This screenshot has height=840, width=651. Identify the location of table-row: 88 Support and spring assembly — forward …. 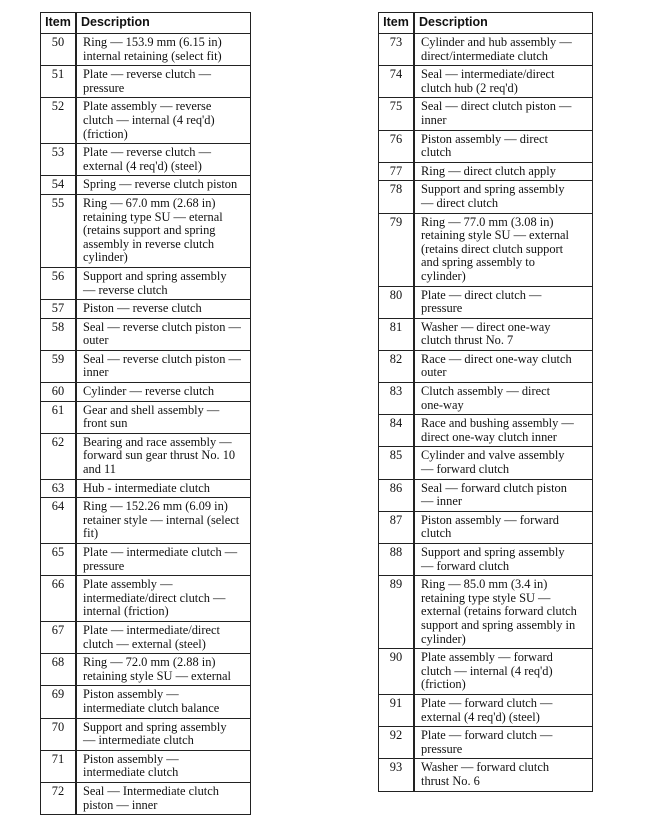
(485, 559).